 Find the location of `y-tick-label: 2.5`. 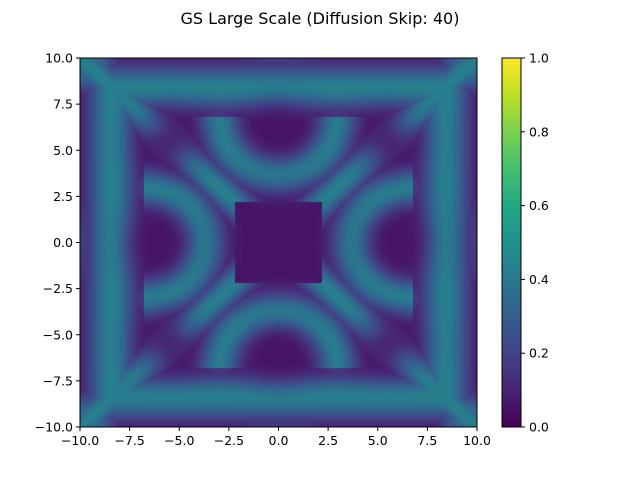

y-tick-label: 2.5 is located at coordinates (63, 196).